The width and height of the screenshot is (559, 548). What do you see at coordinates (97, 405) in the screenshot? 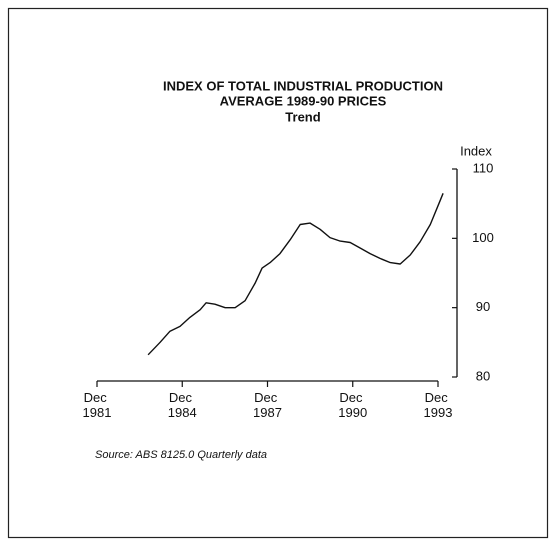
I see `x-tick-label: Dec 1981` at bounding box center [97, 405].